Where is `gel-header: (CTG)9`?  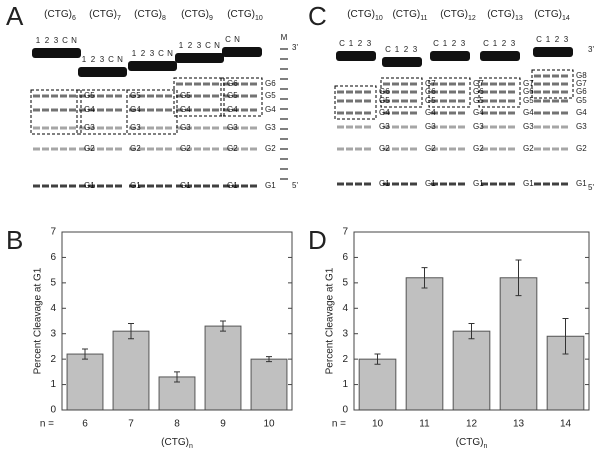 gel-header: (CTG)9 is located at coordinates (197, 15).